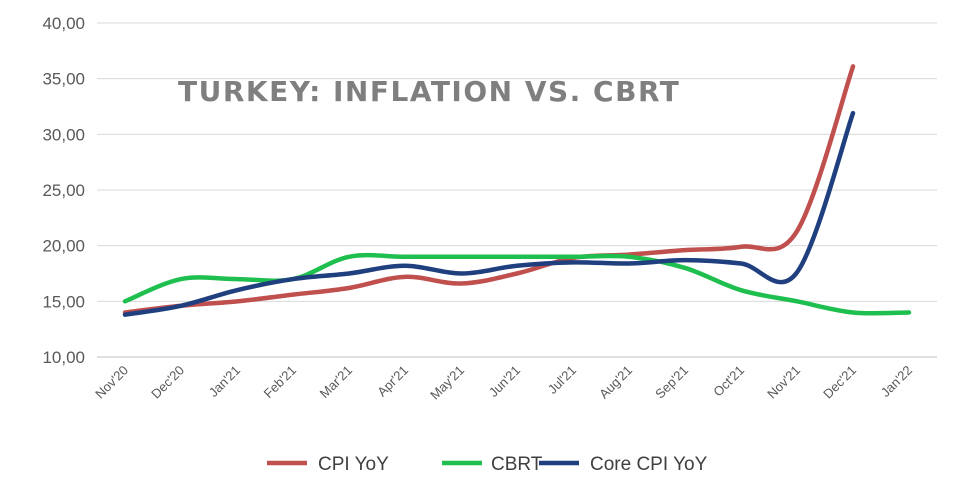 The image size is (975, 494). Describe the element at coordinates (353, 464) in the screenshot. I see `legend-label: CPI YoY` at that location.